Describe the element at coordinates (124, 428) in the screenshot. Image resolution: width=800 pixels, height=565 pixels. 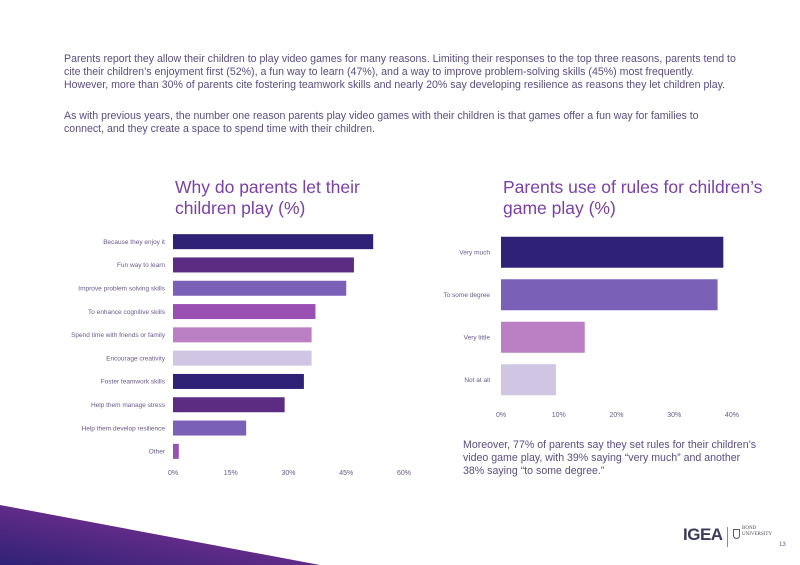
I see `category-label: Help them develop resilience` at that location.